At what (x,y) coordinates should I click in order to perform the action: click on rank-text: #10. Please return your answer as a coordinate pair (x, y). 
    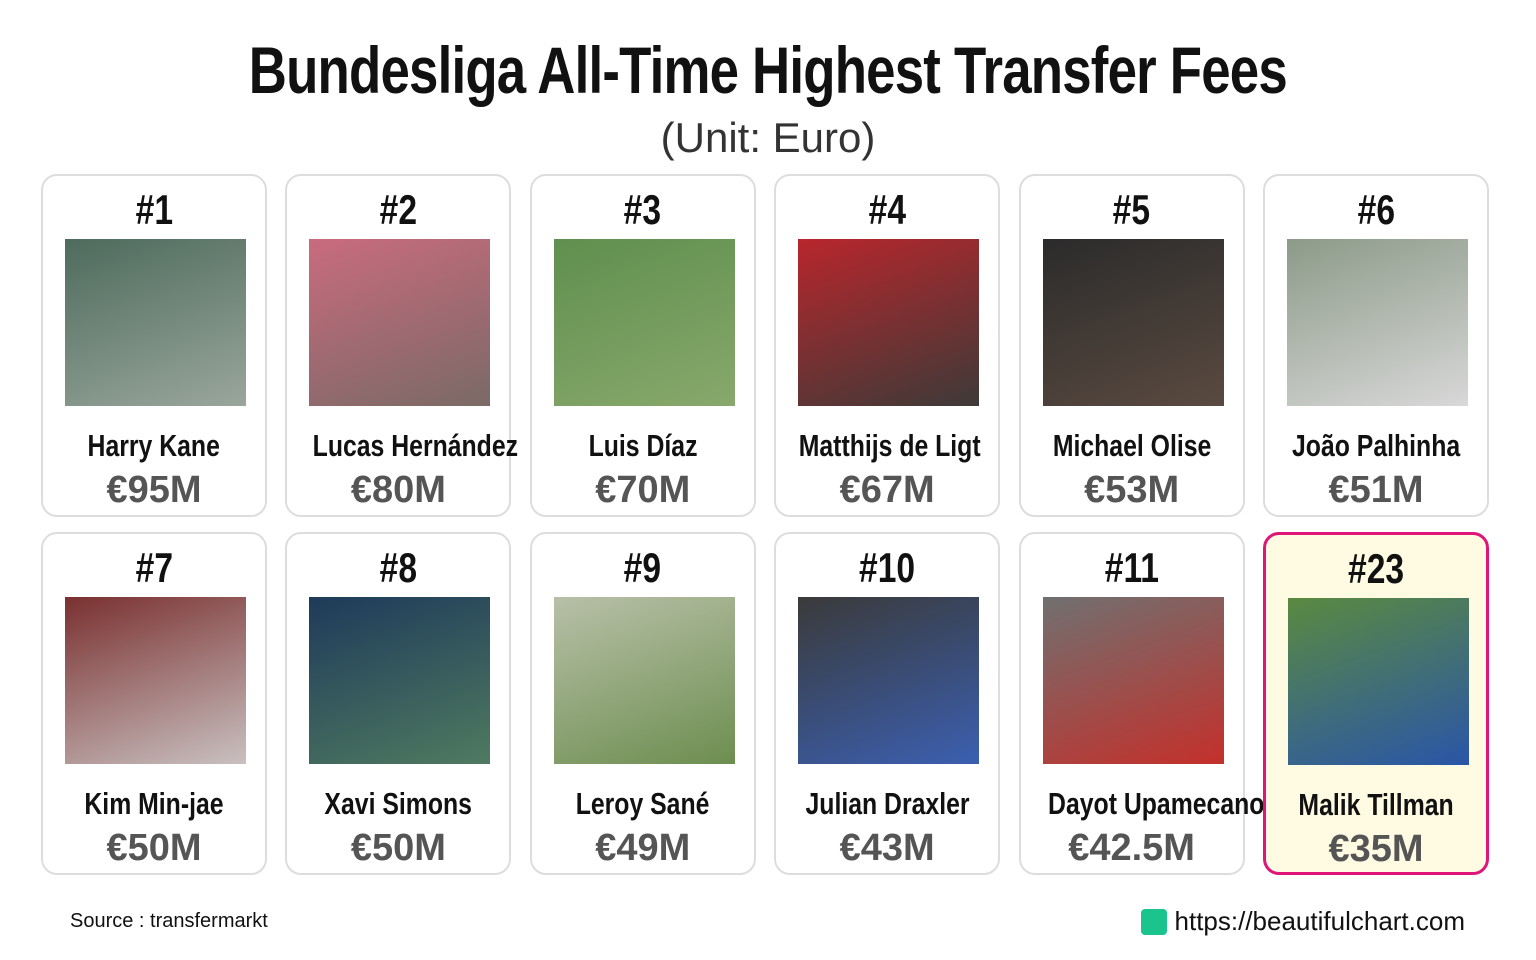
    Looking at the image, I should click on (887, 567).